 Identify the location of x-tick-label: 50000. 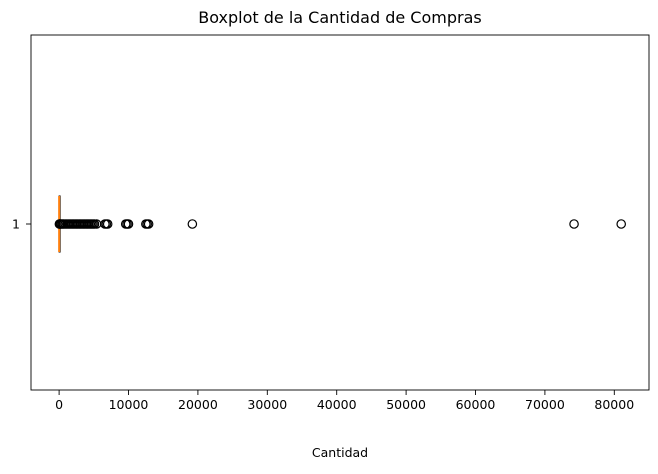
(406, 404).